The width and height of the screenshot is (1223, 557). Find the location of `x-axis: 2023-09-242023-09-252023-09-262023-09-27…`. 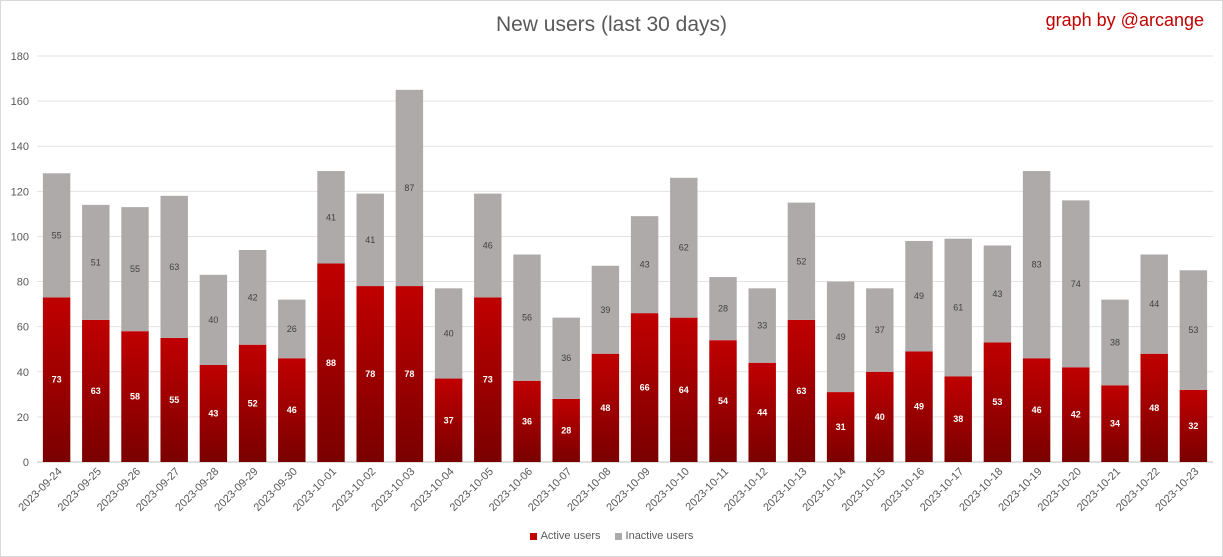

x-axis: 2023-09-242023-09-252023-09-262023-09-27… is located at coordinates (608, 490).